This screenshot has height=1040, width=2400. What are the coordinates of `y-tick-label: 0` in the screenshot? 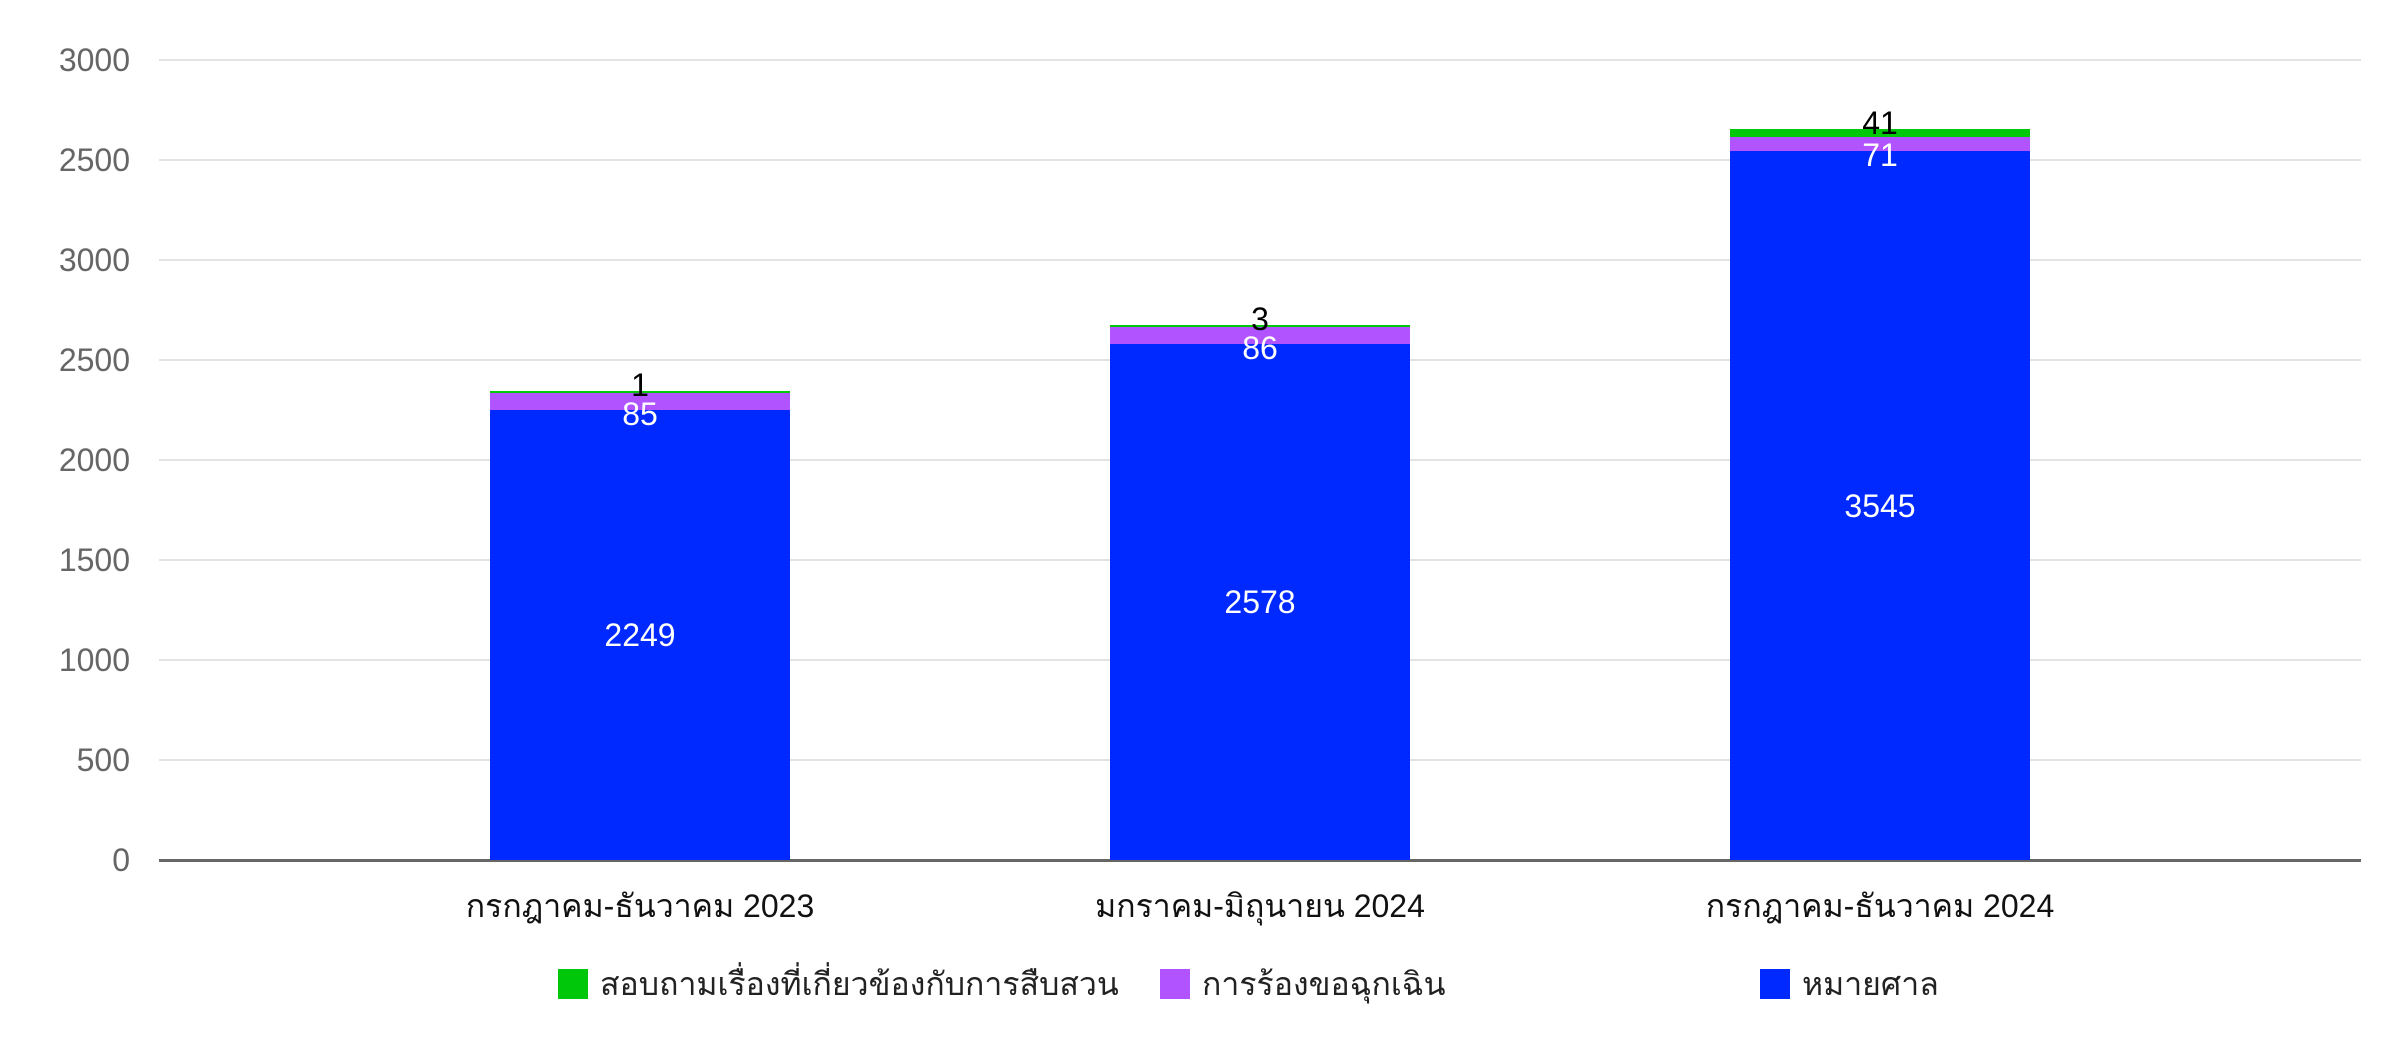 It's located at (121, 860).